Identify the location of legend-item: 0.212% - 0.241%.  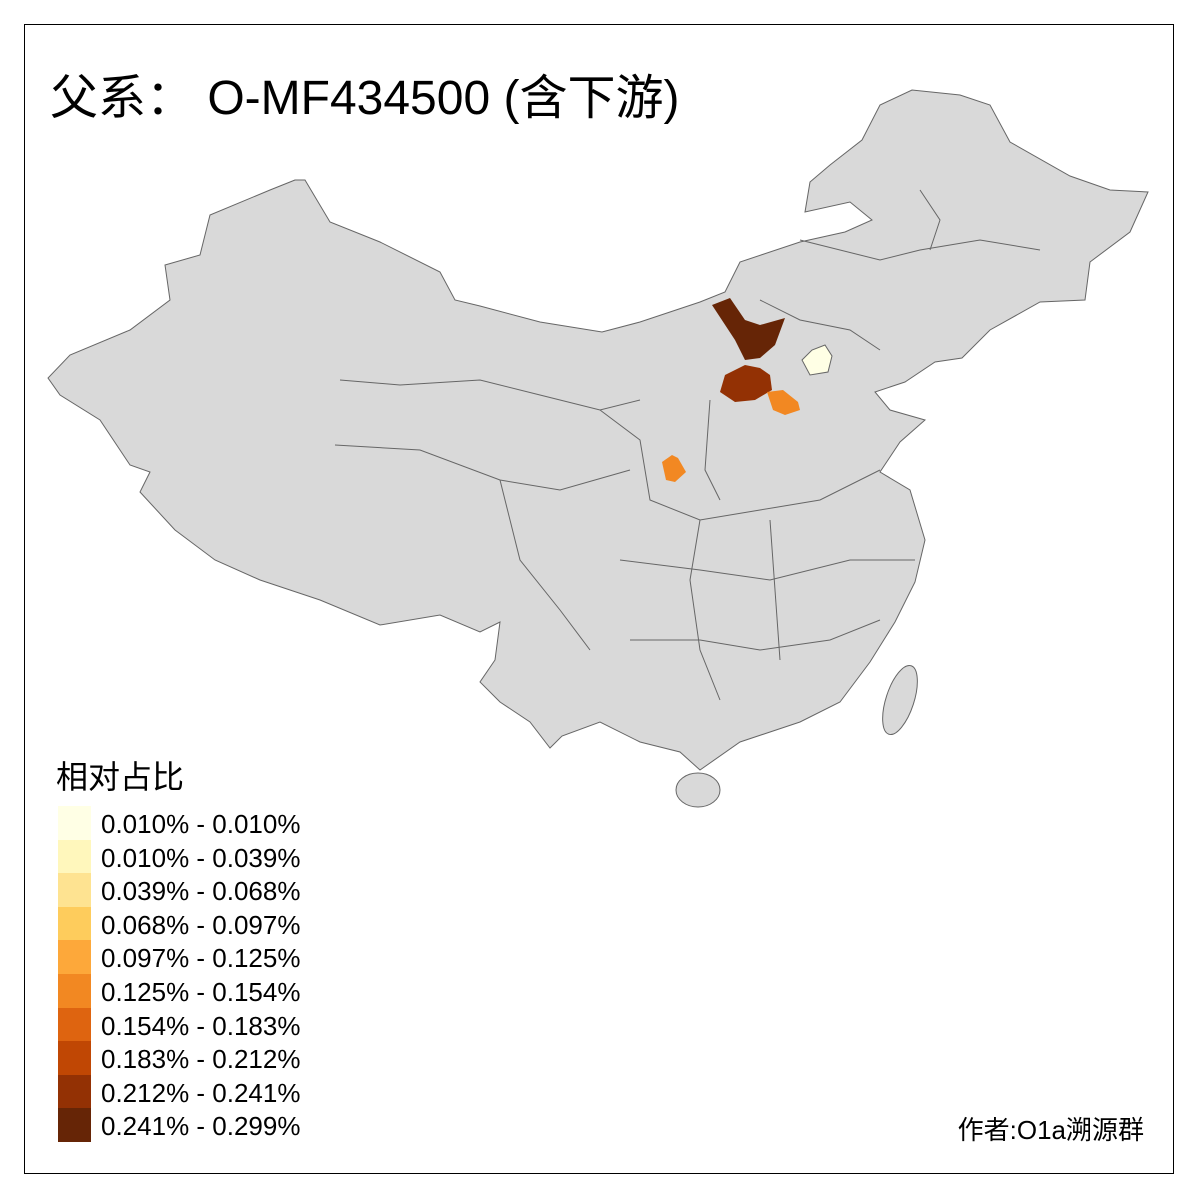
(208, 1091).